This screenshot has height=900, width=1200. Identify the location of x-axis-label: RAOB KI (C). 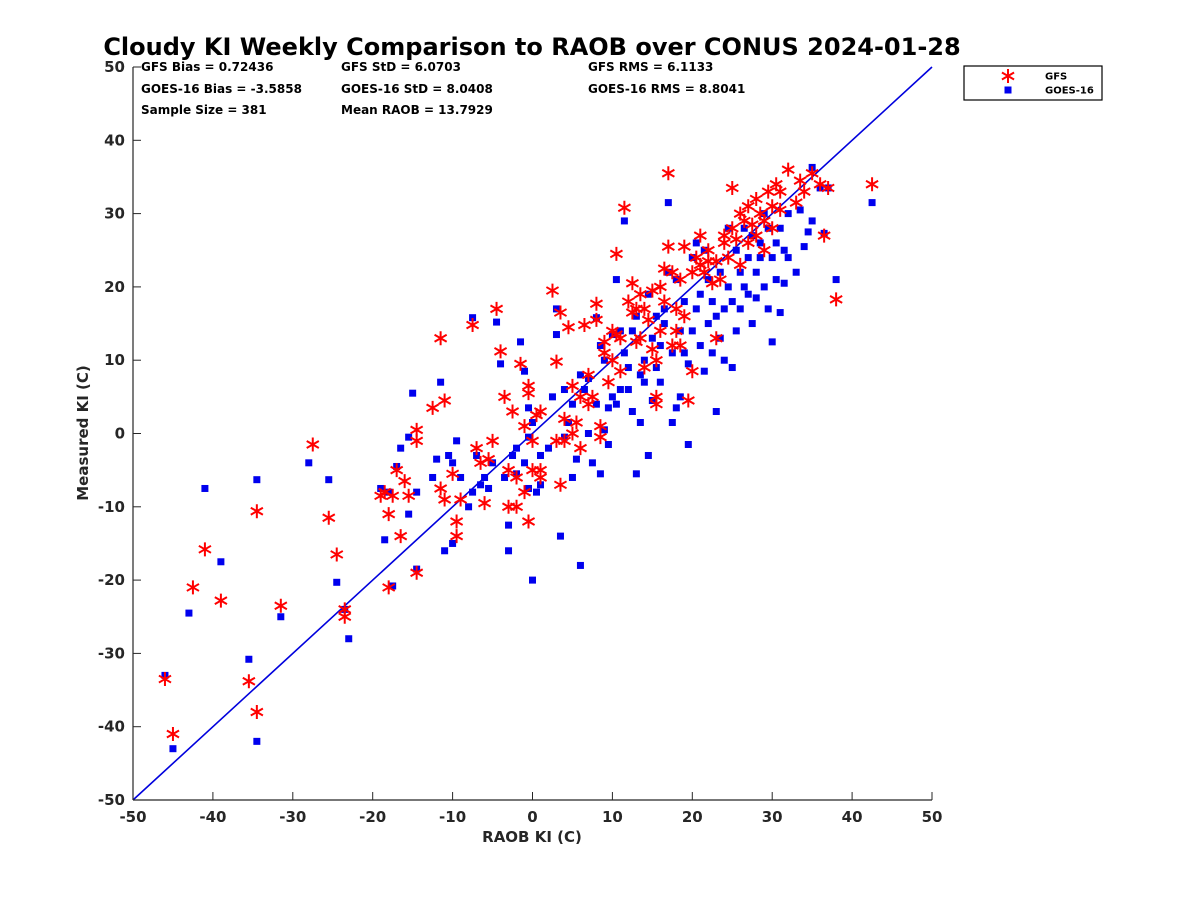
(532, 837).